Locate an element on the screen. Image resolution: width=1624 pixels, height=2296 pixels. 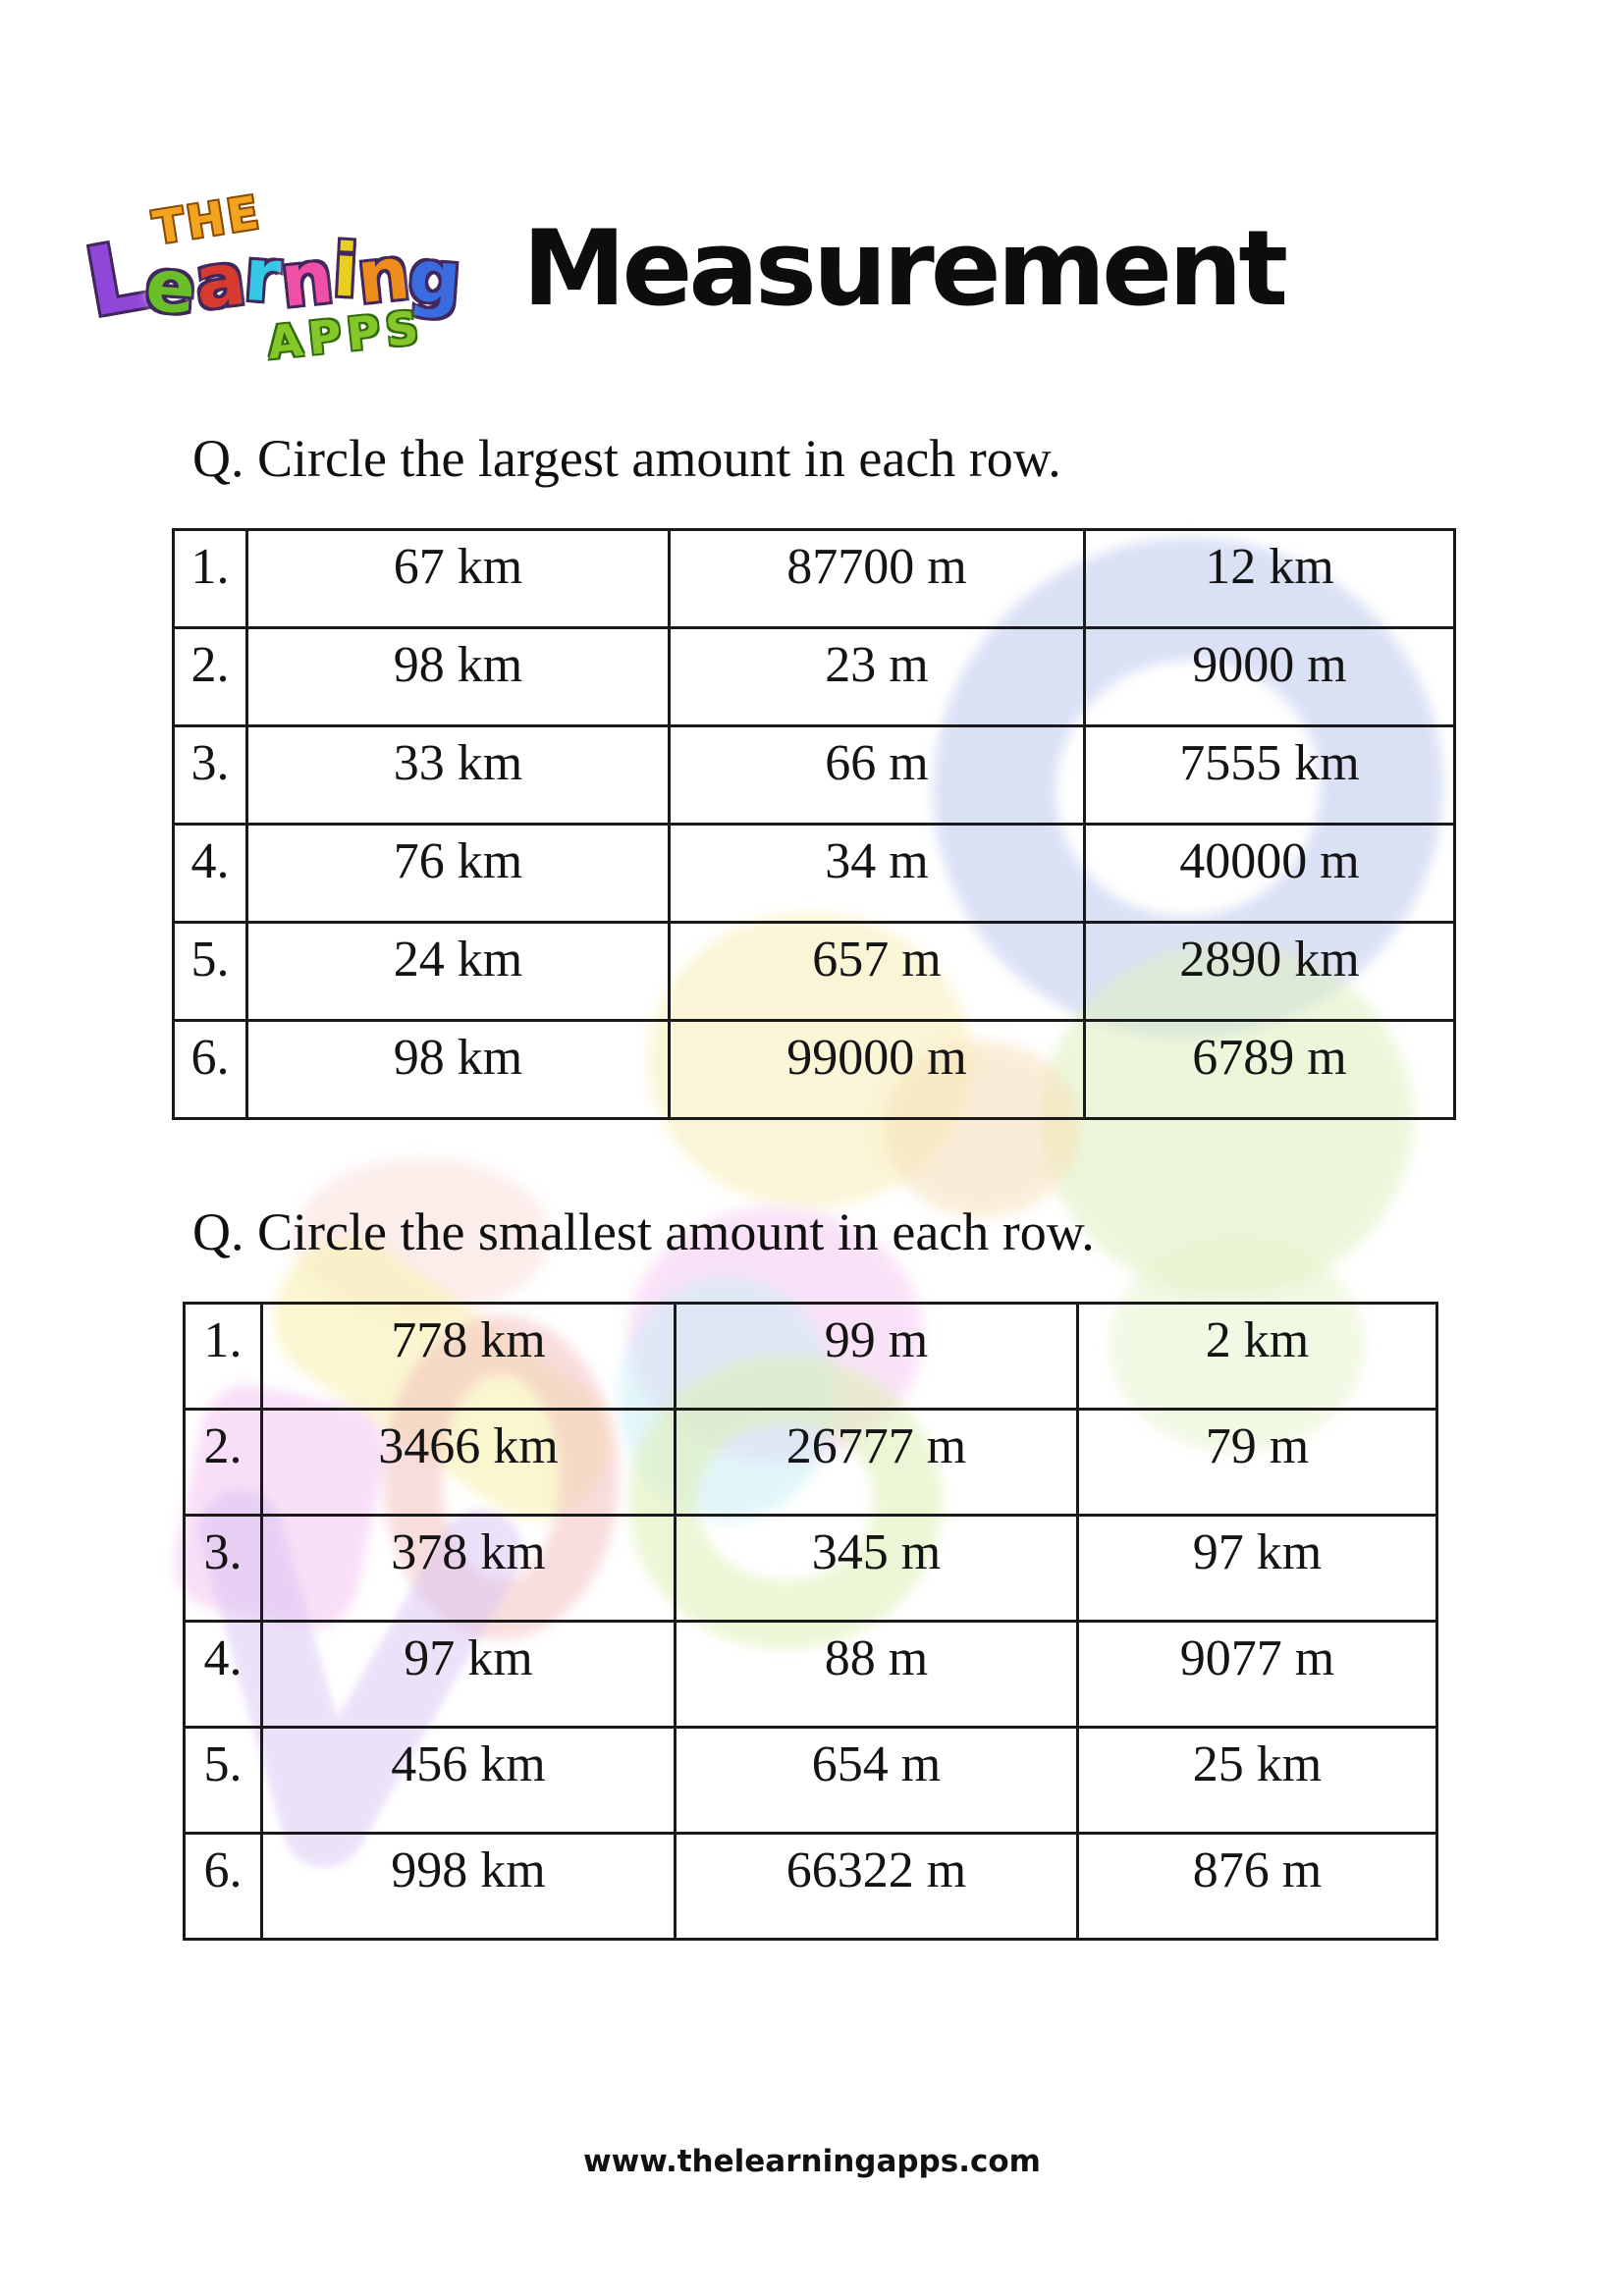
measurement-cell: 12 km is located at coordinates (1269, 579).